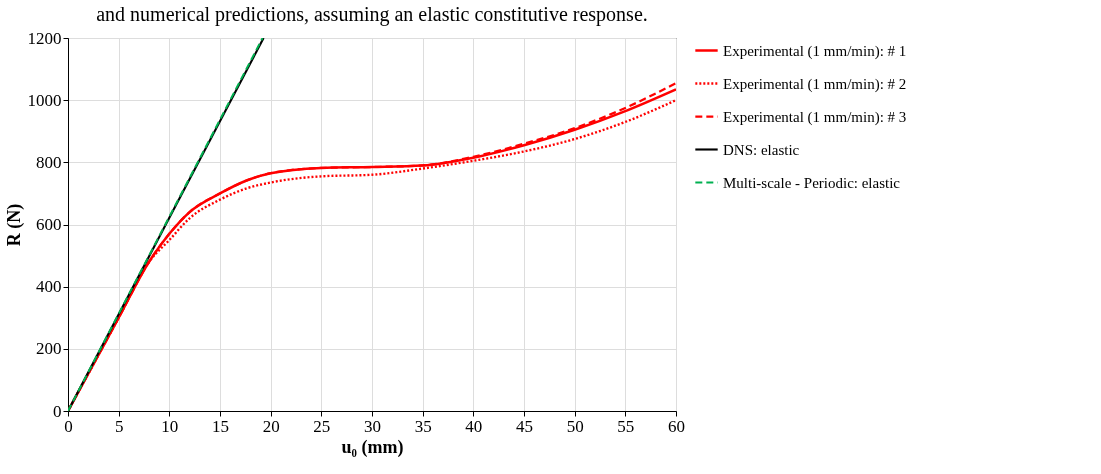  I want to click on x-tick-label: 15, so click(220, 426).